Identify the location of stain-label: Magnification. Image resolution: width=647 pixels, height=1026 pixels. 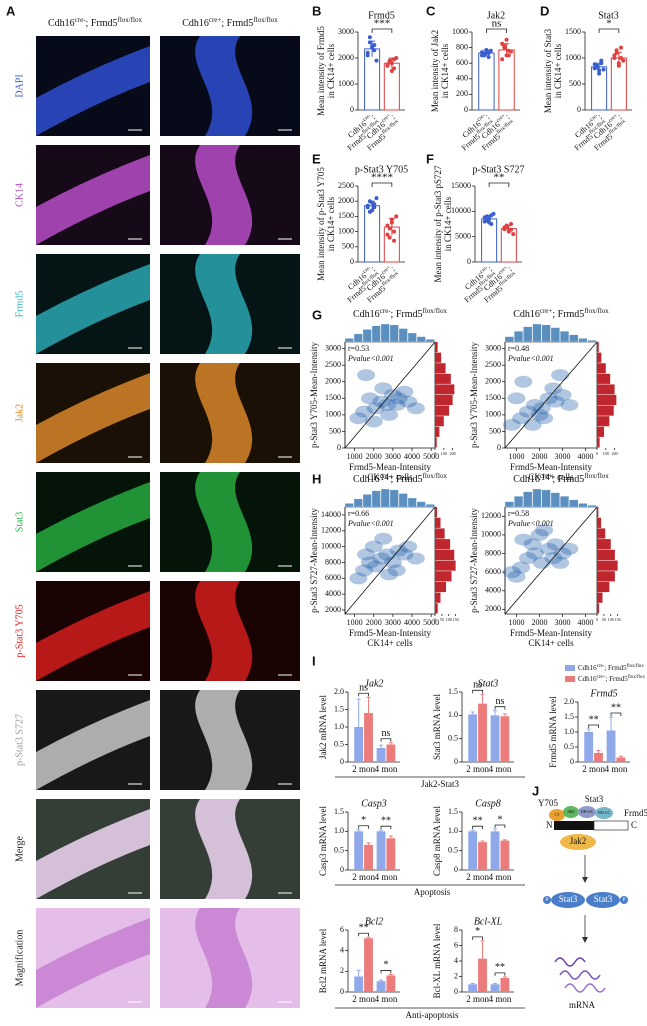
(19, 958).